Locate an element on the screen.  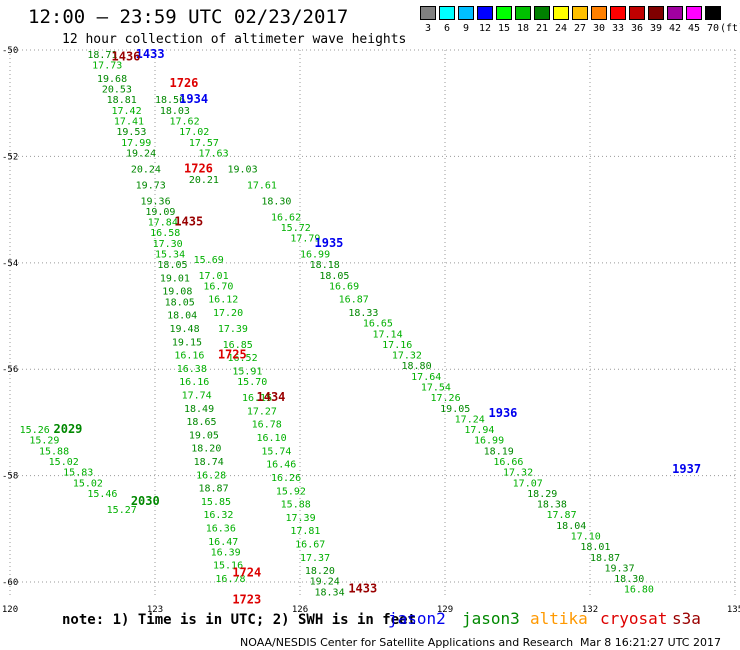
y-tick-label: -60 is located at coordinates (10, 583).